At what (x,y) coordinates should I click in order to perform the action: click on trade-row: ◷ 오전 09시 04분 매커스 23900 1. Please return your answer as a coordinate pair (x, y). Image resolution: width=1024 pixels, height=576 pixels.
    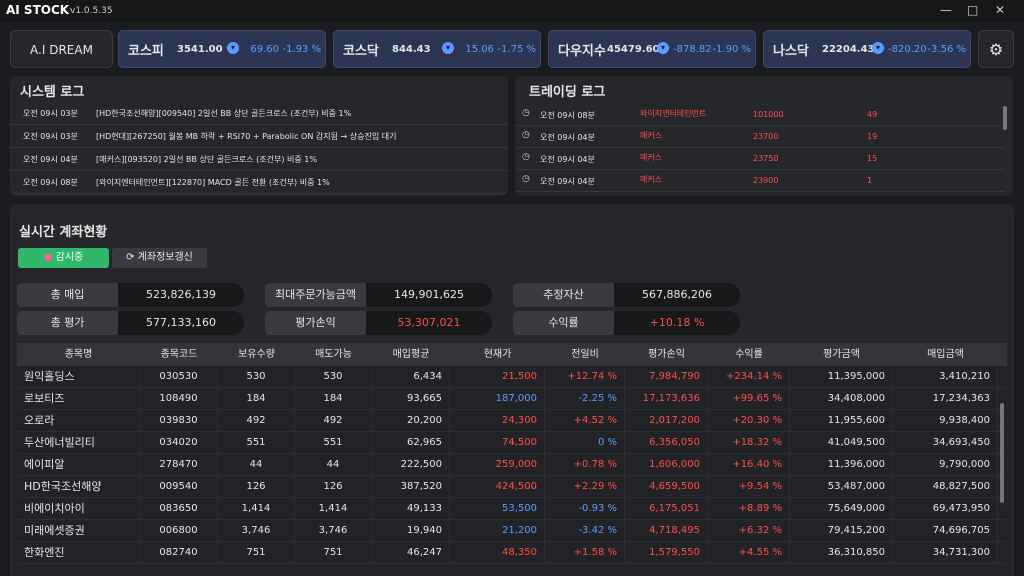
    Looking at the image, I should click on (760, 181).